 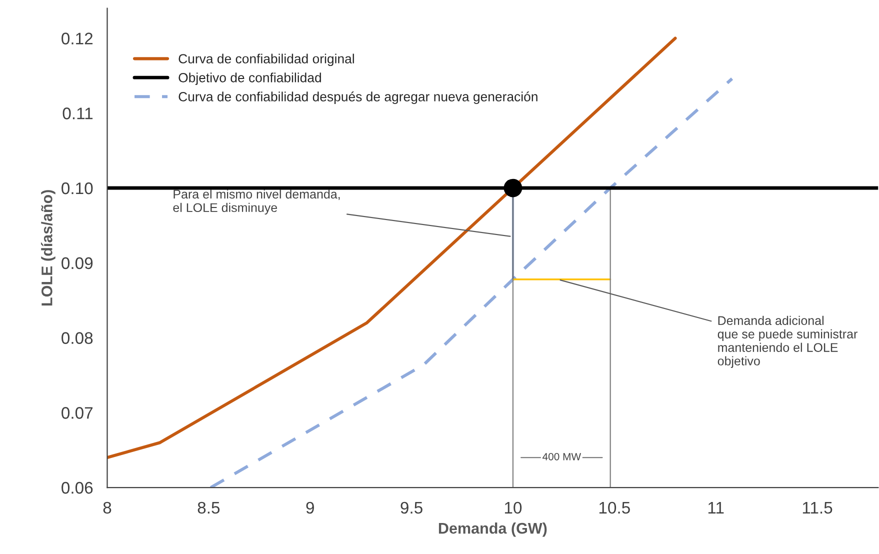 I want to click on annotation: Para el mismo nivel demanda, el LOLE disminuye, so click(x=256, y=202).